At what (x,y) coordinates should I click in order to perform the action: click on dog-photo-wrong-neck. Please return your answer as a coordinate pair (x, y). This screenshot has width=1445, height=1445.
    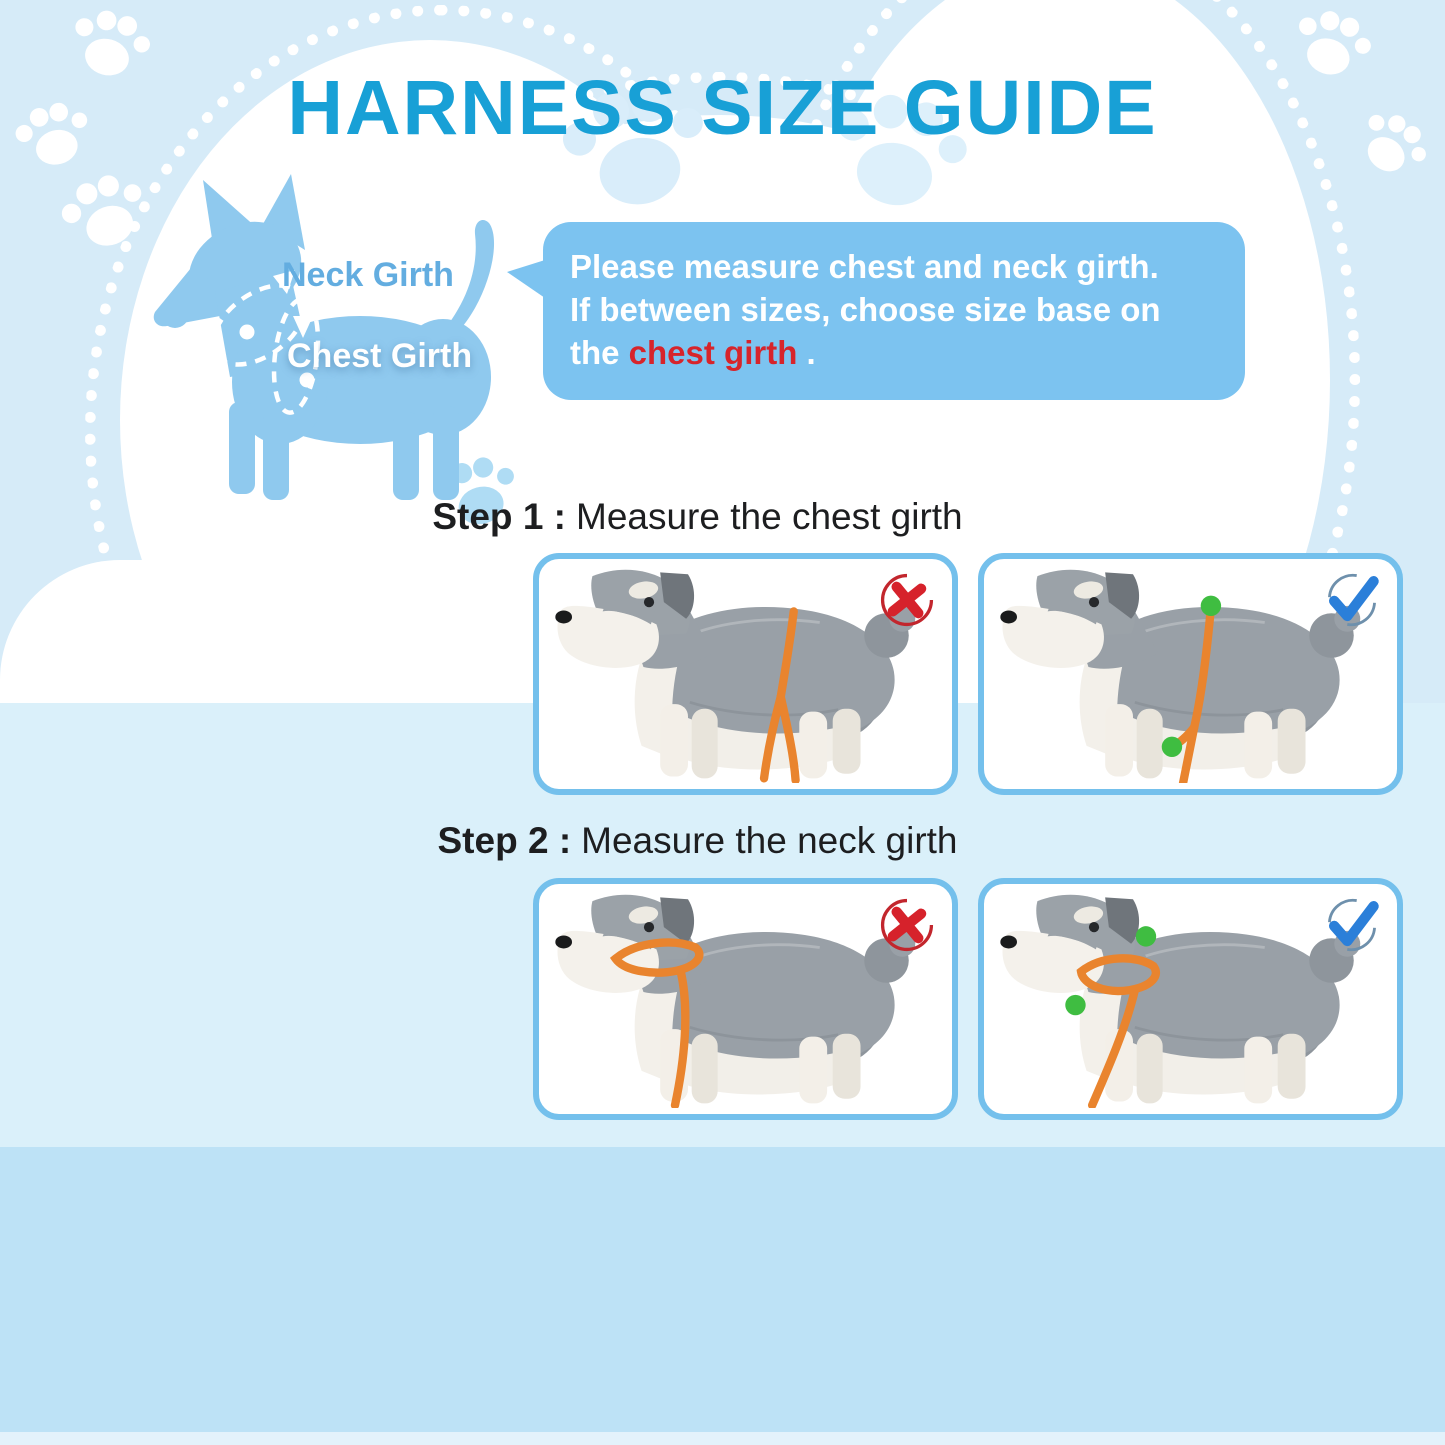
    Looking at the image, I should click on (745, 999).